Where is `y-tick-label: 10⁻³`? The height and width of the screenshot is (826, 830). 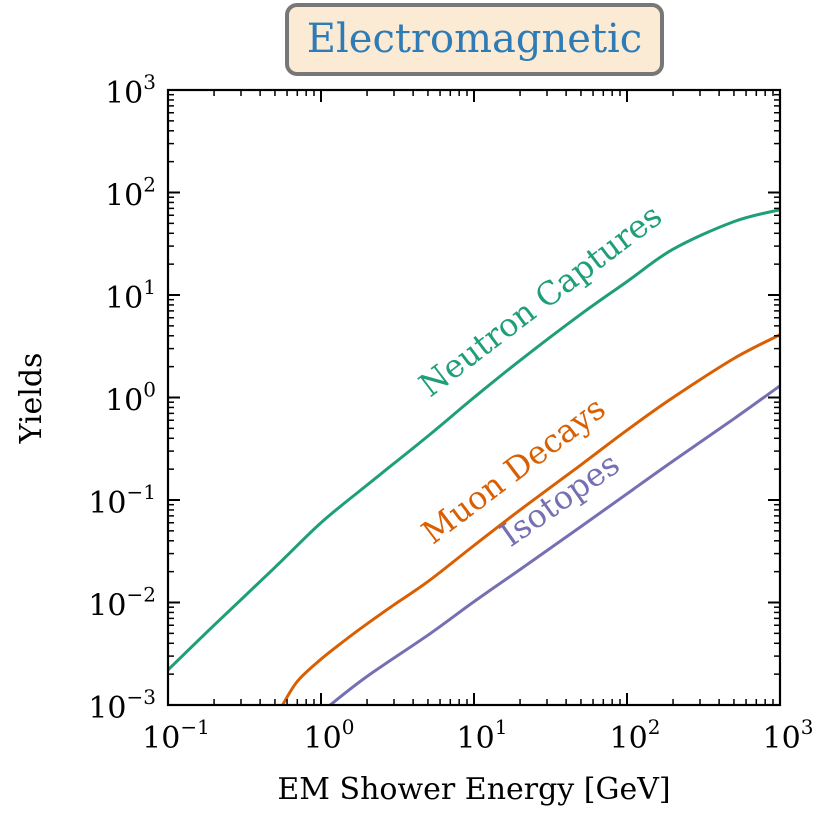
y-tick-label: 10⁻³ is located at coordinates (122, 705).